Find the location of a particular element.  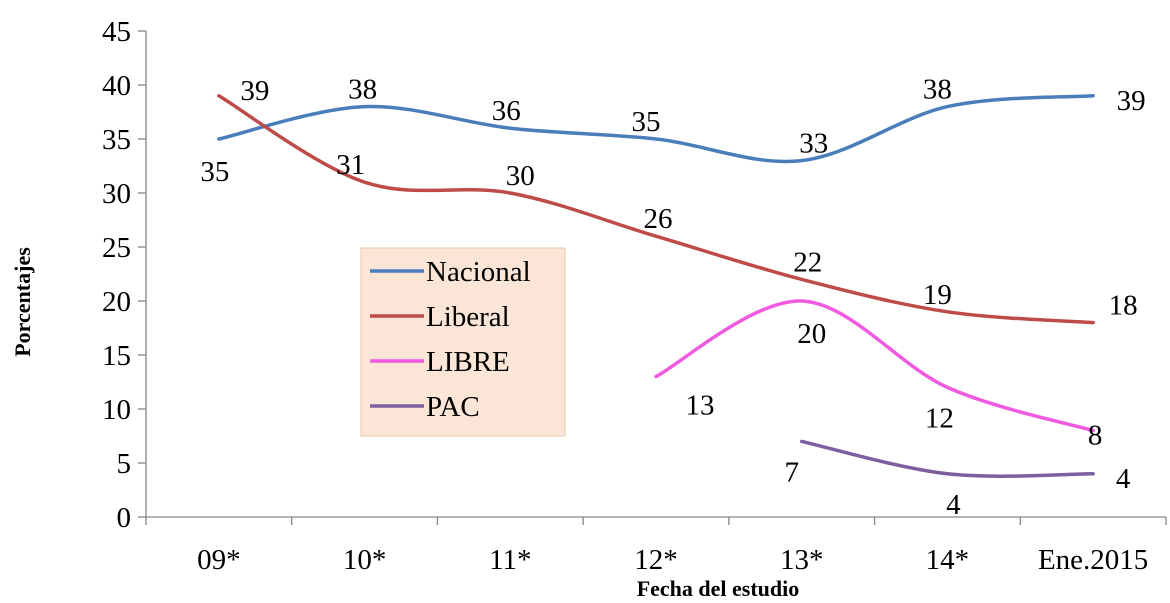

data-label-nacional: 39 is located at coordinates (1131, 101).